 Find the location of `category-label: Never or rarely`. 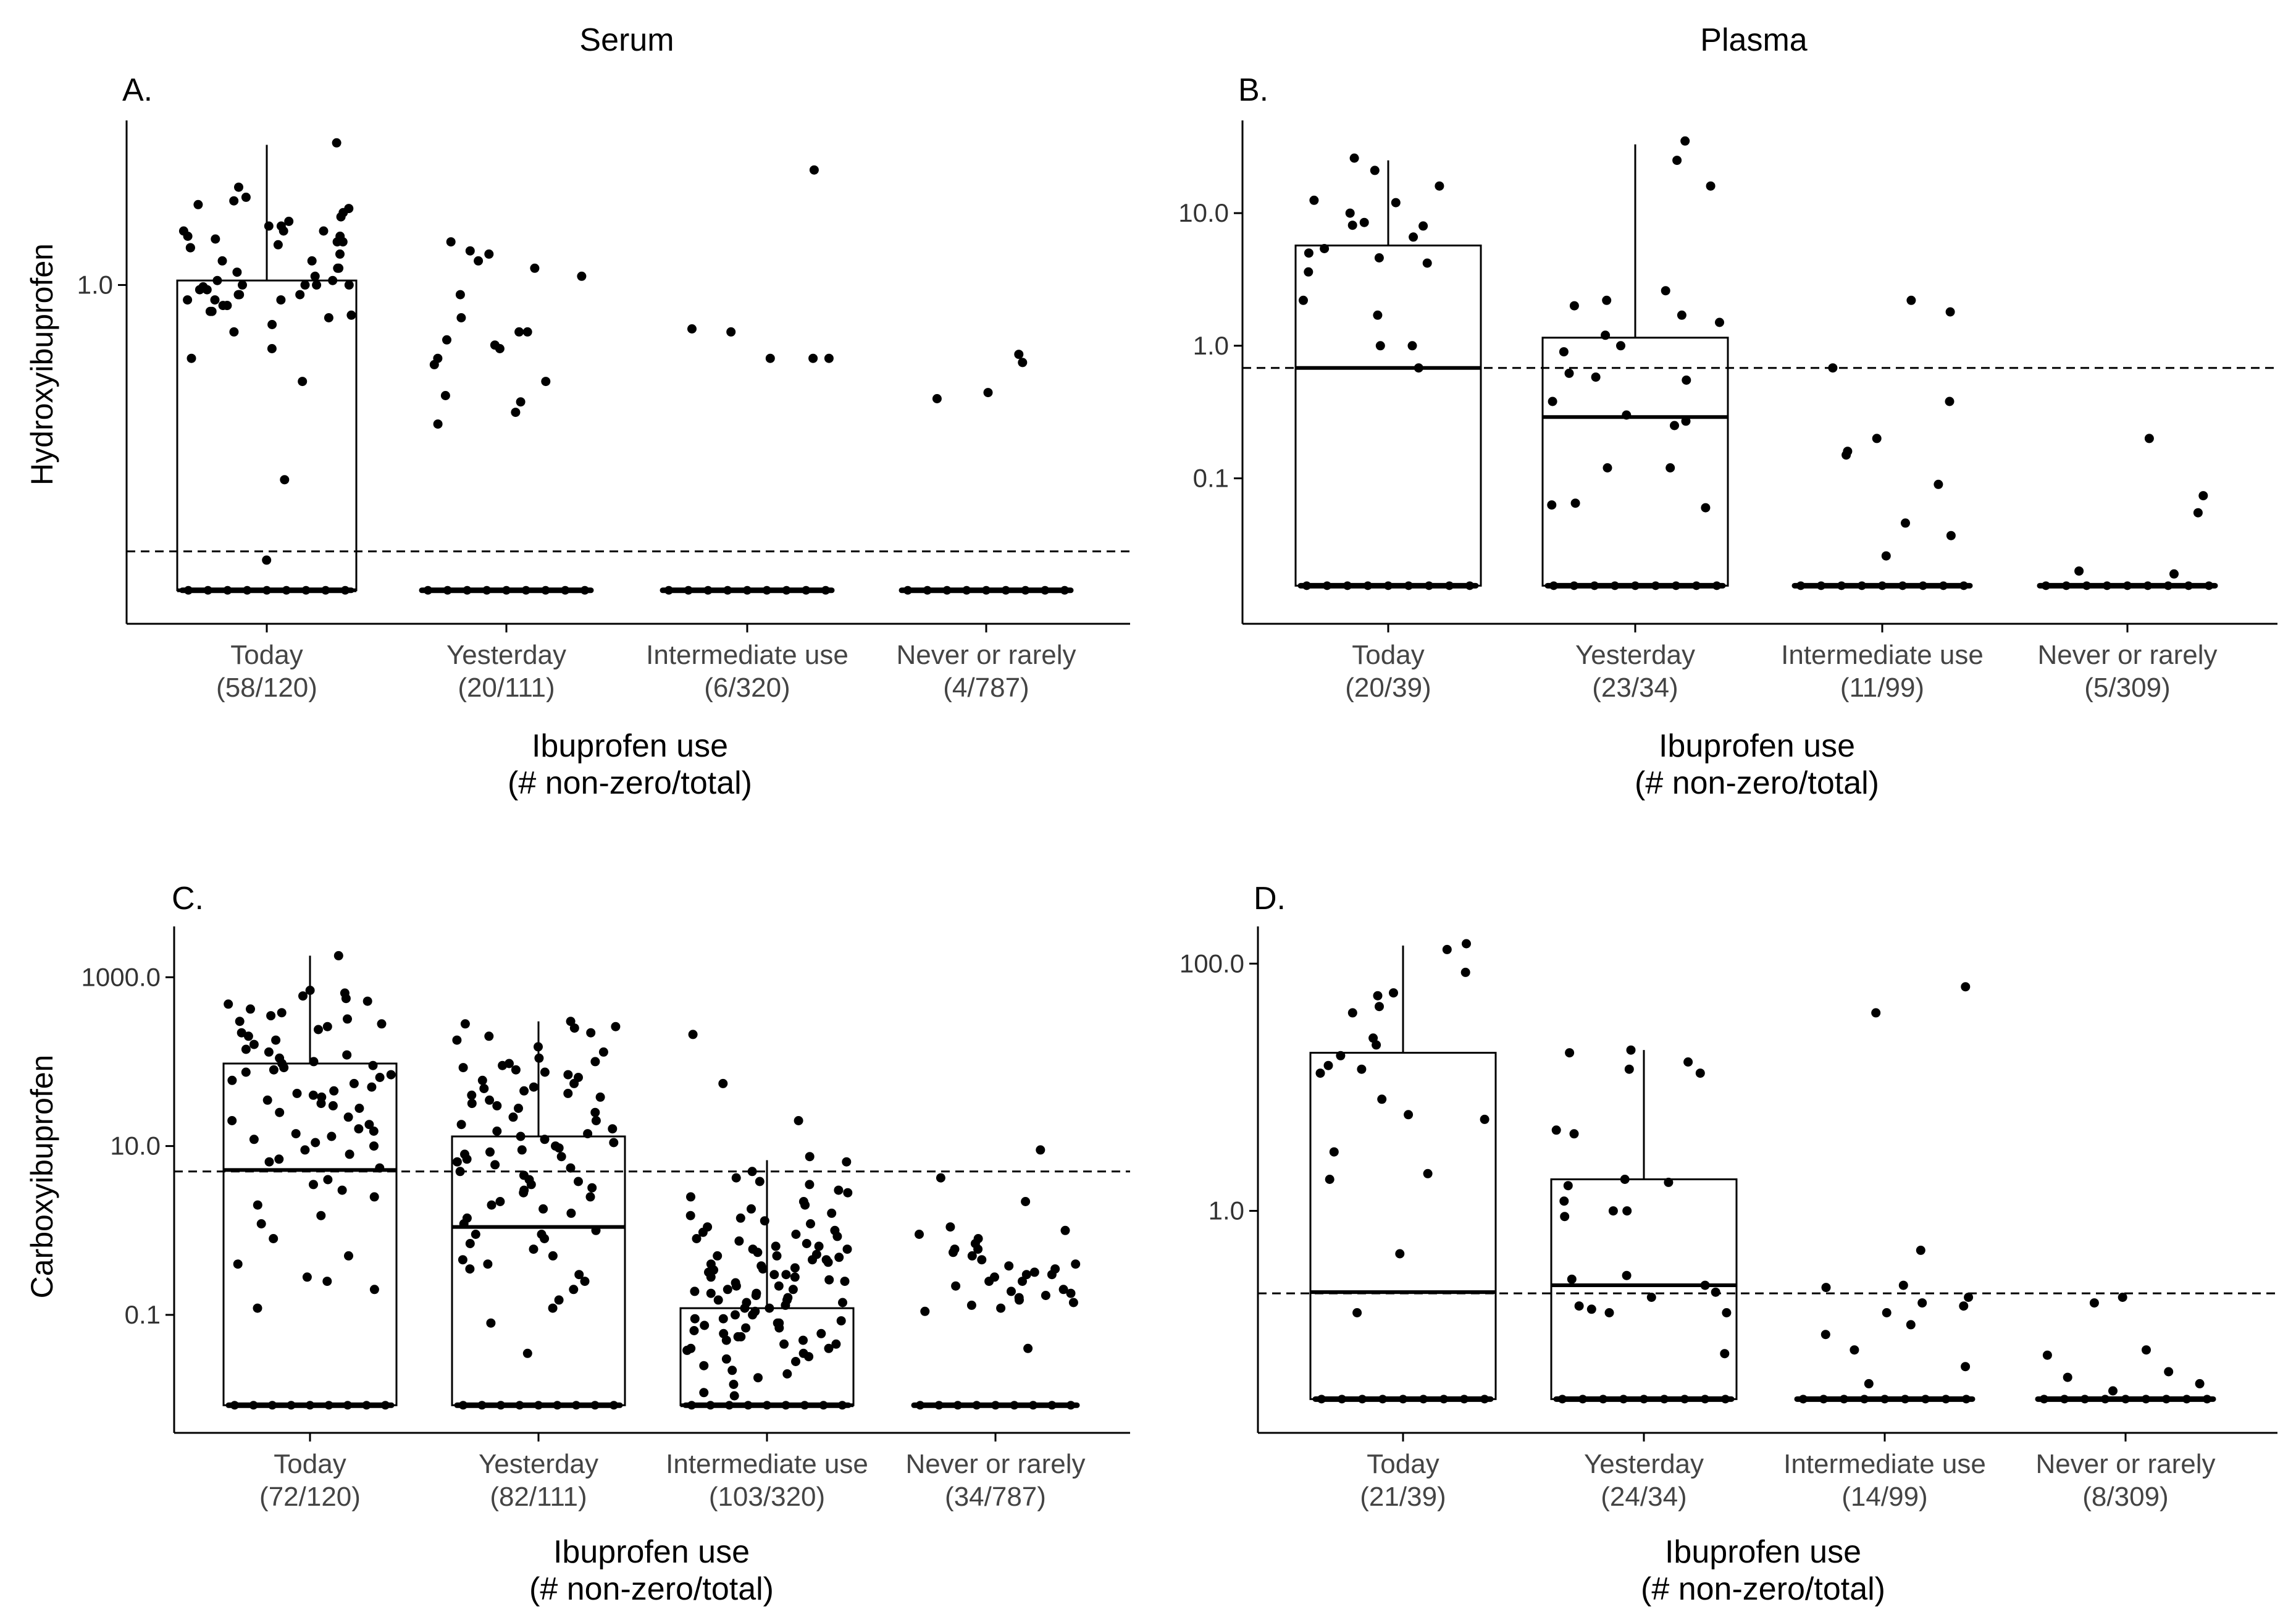

category-label: Never or rarely is located at coordinates (996, 1464).